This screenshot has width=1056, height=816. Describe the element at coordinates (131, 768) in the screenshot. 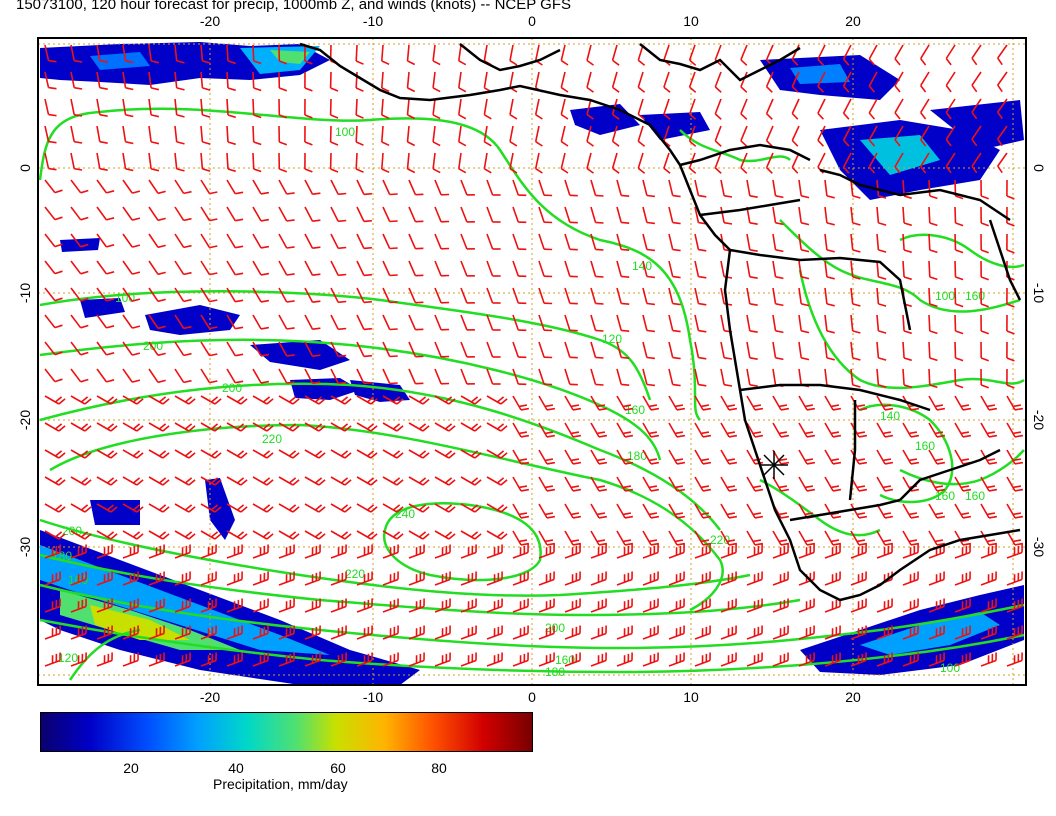

I see `colorbar-tick: 20` at that location.